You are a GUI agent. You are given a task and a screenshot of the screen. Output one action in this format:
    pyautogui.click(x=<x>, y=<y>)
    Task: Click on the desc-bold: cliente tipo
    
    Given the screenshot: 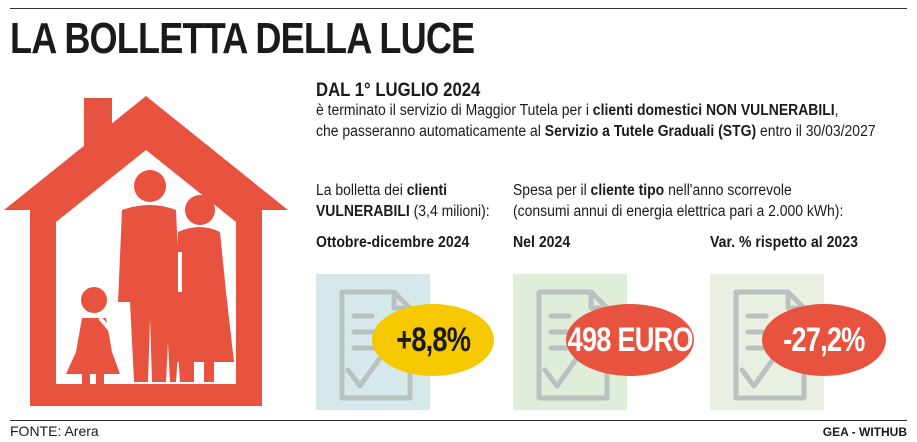 What is the action you would take?
    pyautogui.click(x=627, y=190)
    